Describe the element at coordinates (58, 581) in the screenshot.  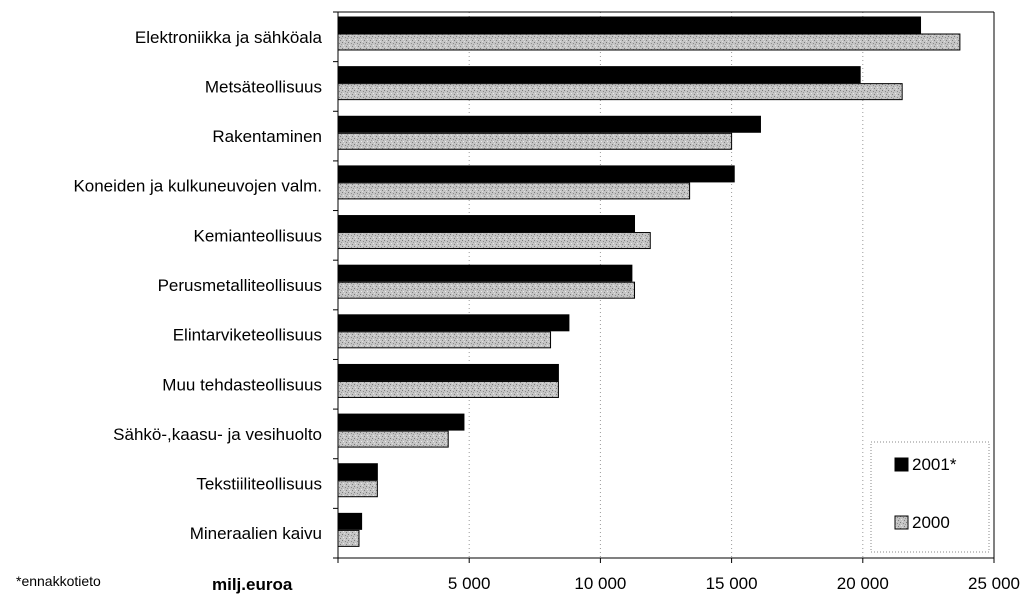
I see `footnote: *ennakkotieto` at that location.